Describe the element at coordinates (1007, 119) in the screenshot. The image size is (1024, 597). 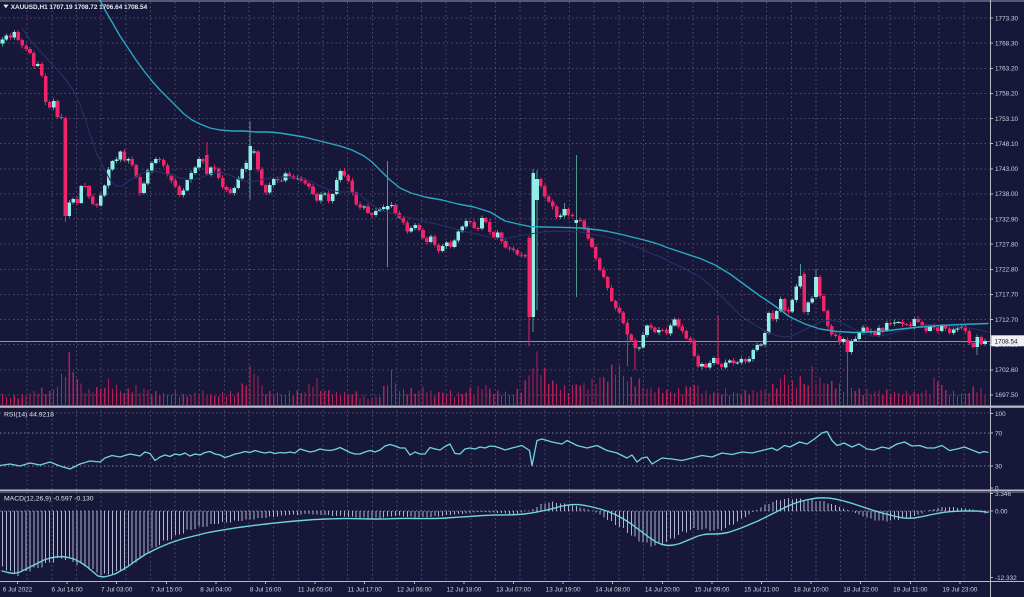
I see `svg-text: 1753.10` at that location.